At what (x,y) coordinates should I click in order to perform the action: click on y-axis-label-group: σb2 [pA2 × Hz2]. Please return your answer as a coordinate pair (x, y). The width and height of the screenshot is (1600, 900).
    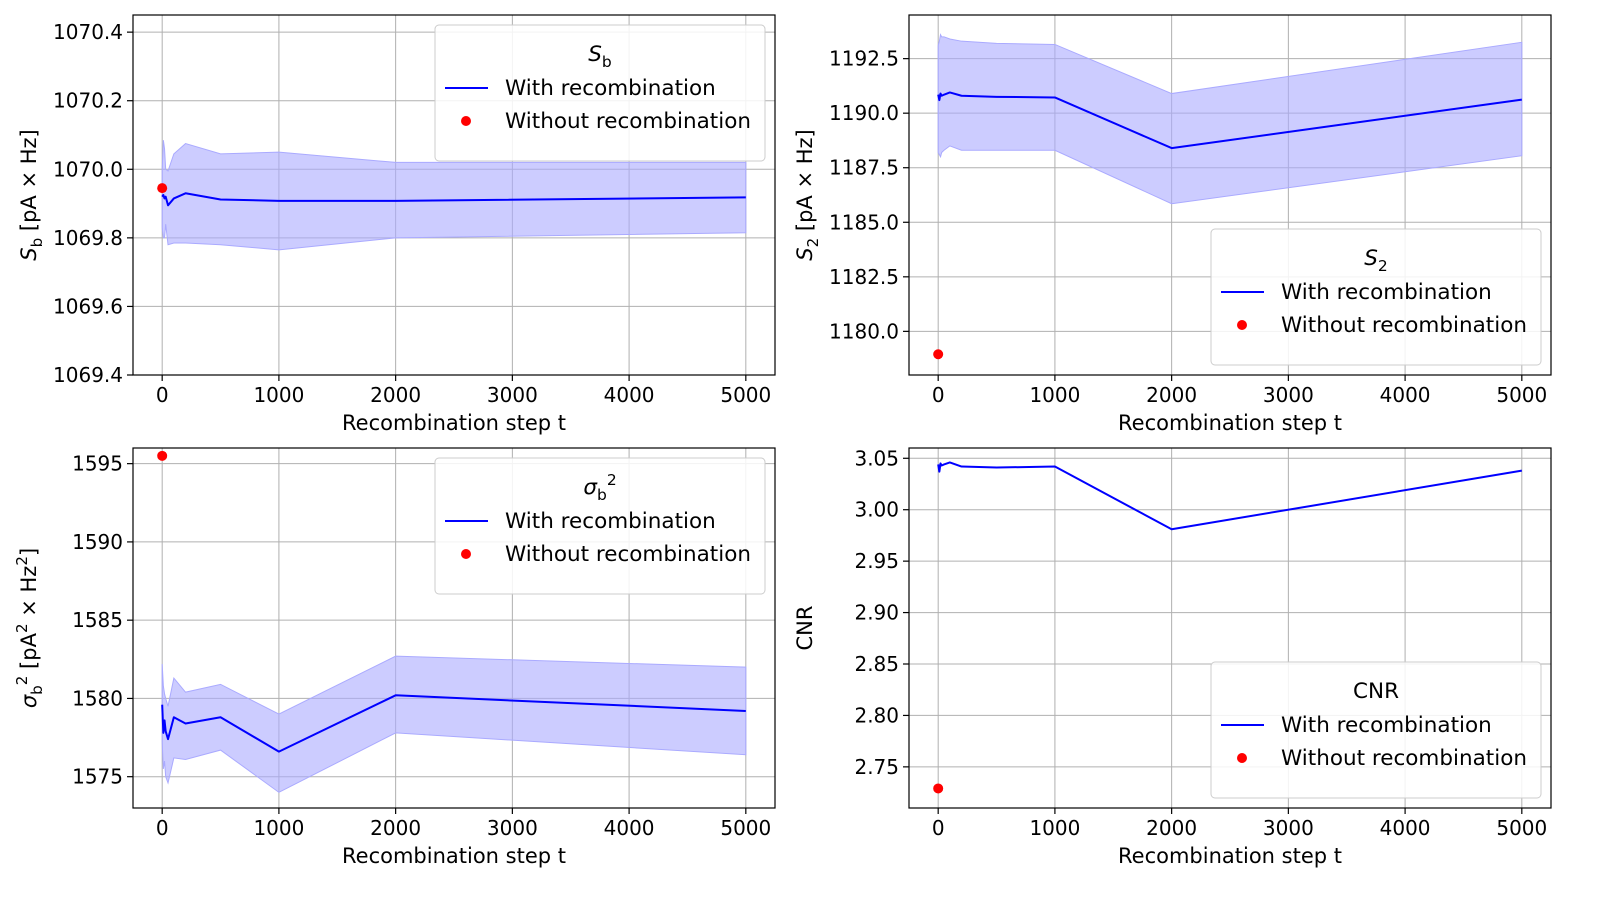
    Looking at the image, I should click on (29, 628).